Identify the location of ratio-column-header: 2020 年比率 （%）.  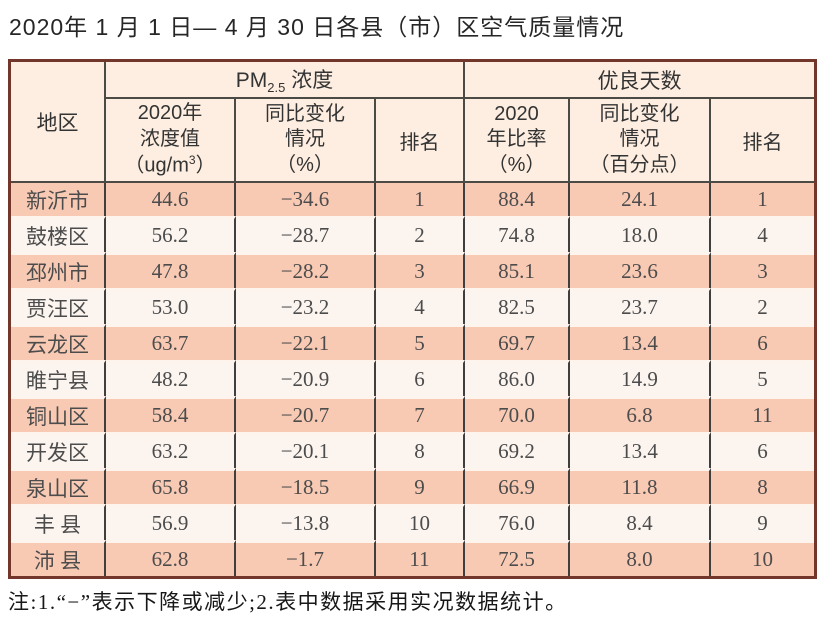
(517, 141).